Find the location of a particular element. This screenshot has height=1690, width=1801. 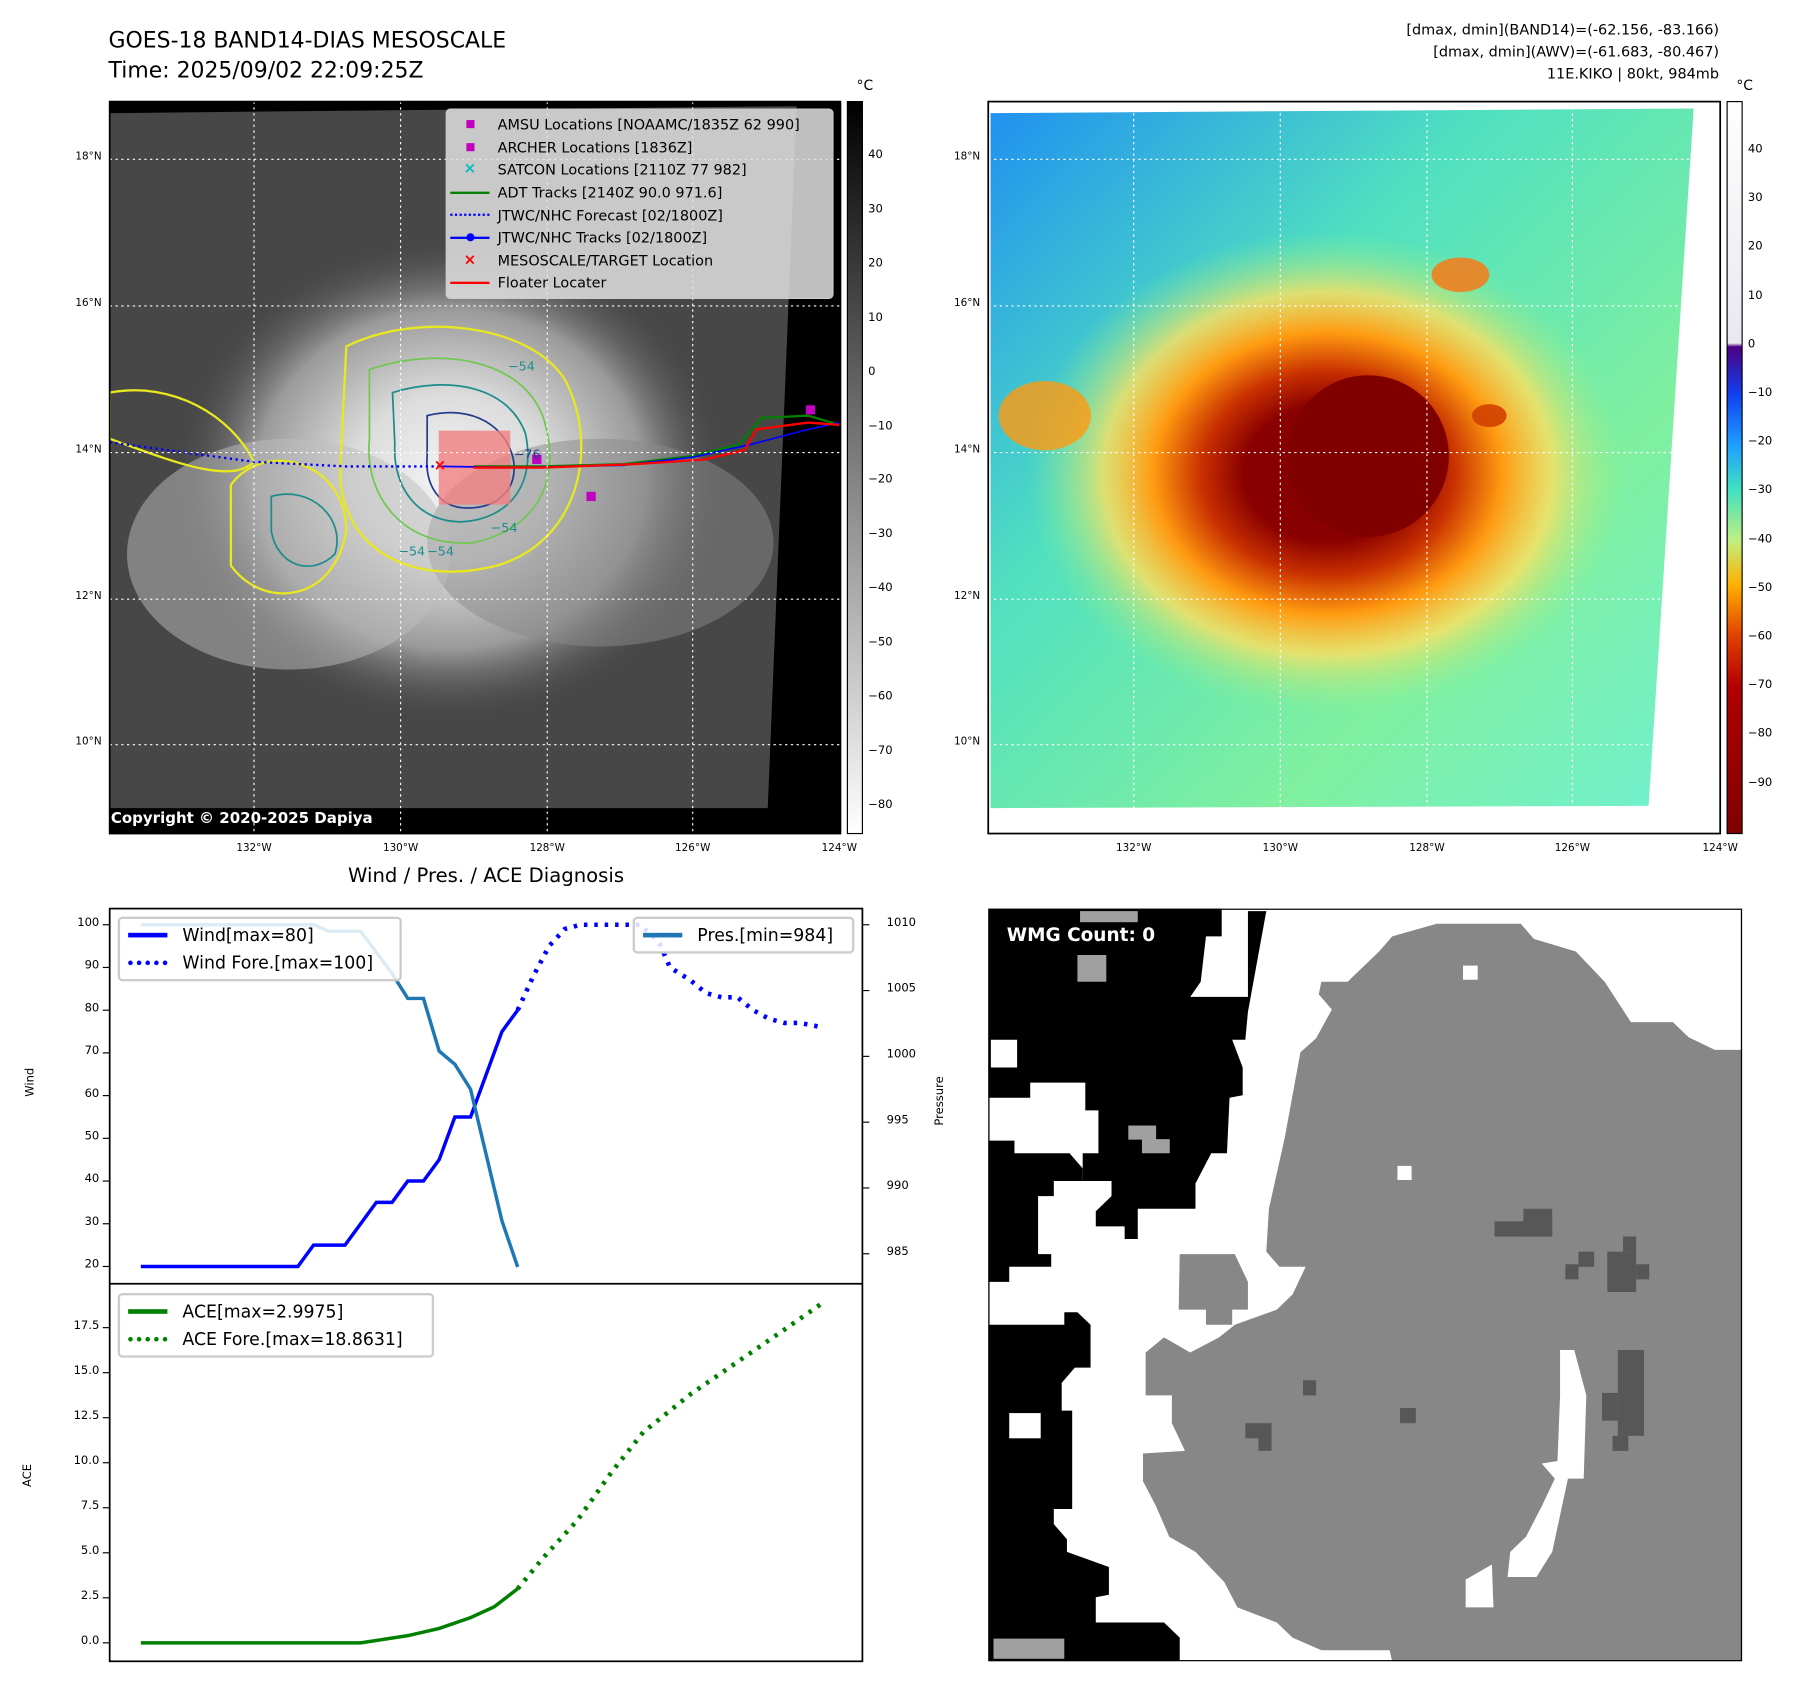

archer-marker is located at coordinates (537, 459).